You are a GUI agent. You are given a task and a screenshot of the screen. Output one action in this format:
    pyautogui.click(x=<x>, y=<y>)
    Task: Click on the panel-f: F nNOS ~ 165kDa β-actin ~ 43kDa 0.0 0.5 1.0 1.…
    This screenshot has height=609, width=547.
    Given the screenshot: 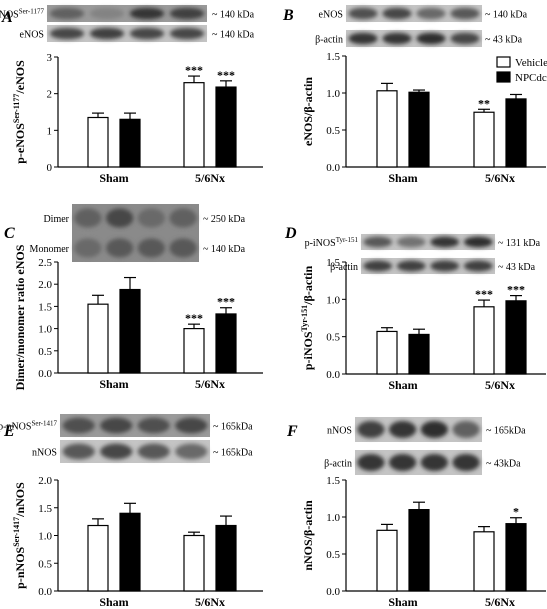 What is the action you would take?
    pyautogui.click(x=416, y=513)
    